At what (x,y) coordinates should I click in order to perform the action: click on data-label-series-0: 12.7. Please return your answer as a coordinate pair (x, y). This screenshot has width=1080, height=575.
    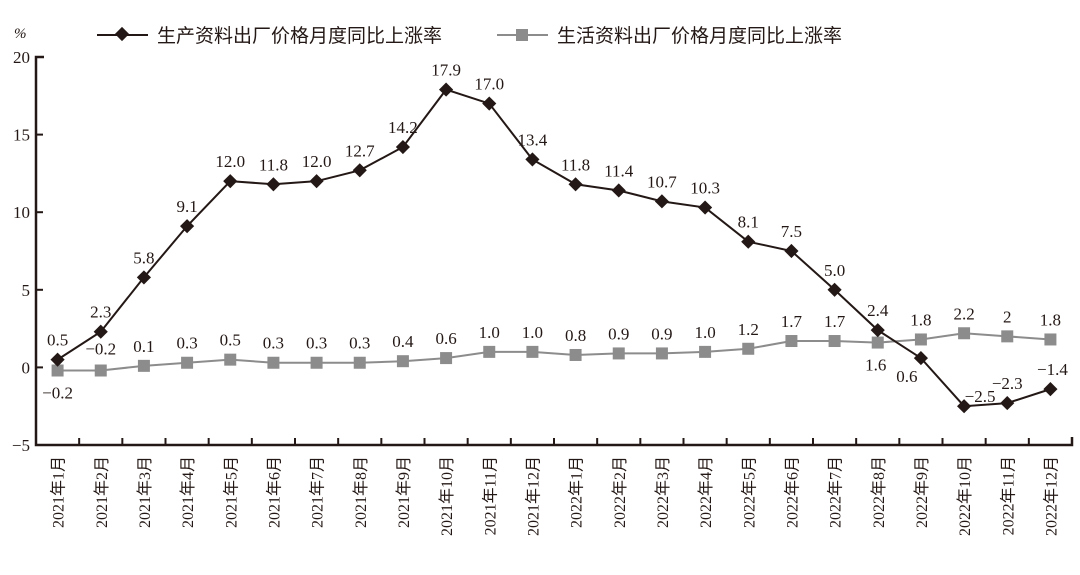
    Looking at the image, I should click on (360, 150).